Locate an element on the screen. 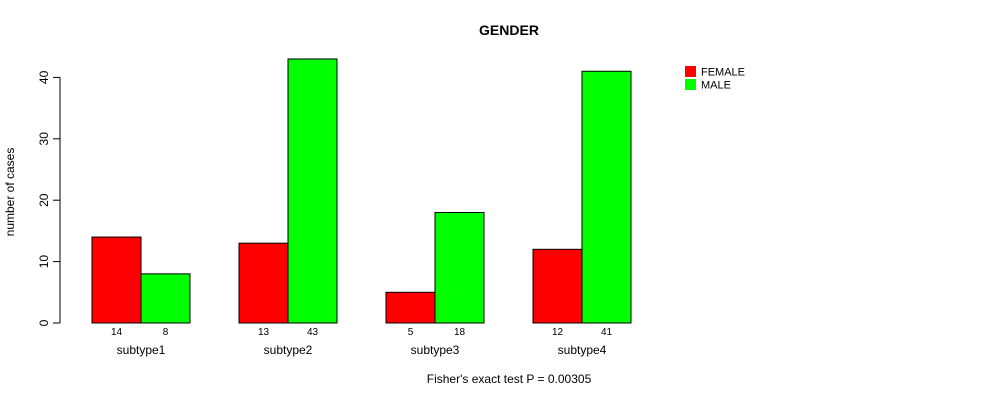  legend-swatch-male is located at coordinates (690, 84).